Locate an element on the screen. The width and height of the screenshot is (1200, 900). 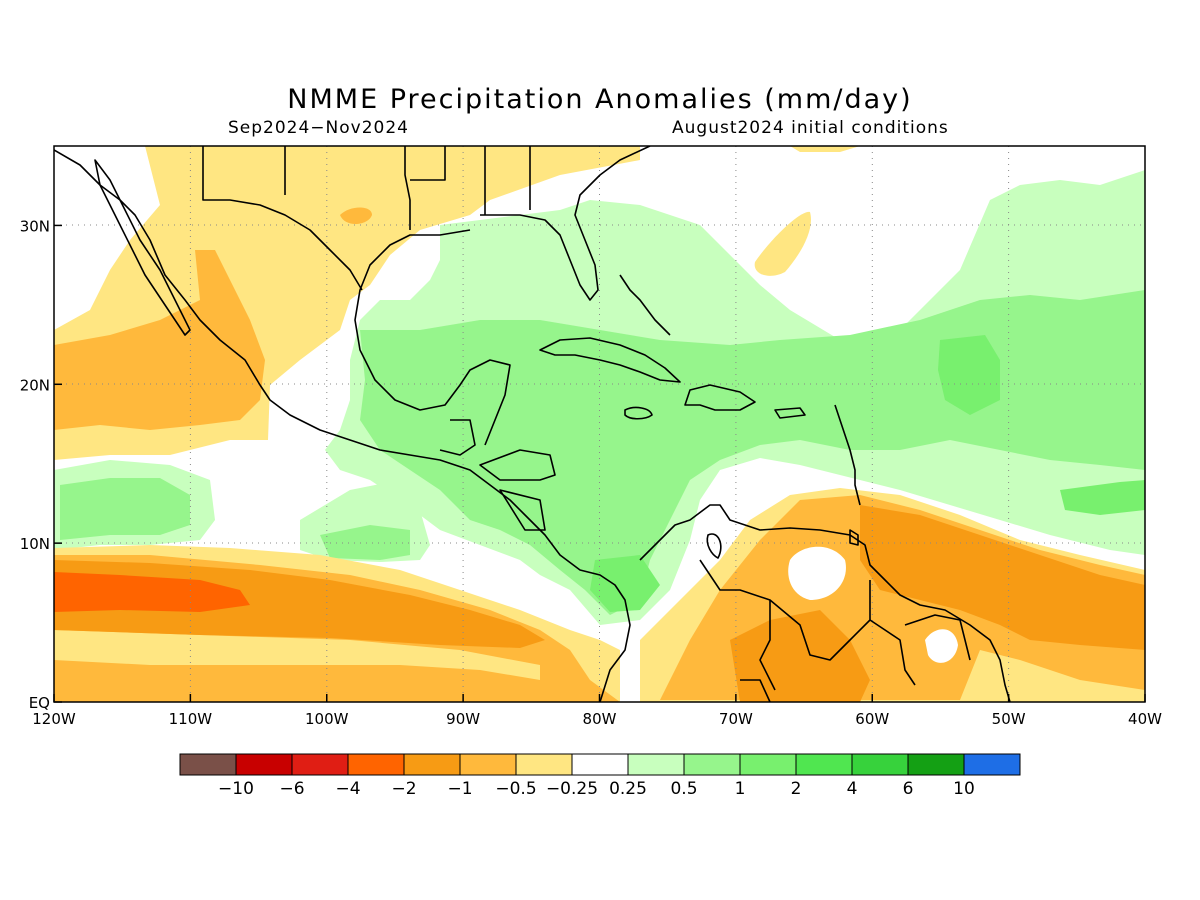
lon-tick-label: 70W is located at coordinates (736, 719).